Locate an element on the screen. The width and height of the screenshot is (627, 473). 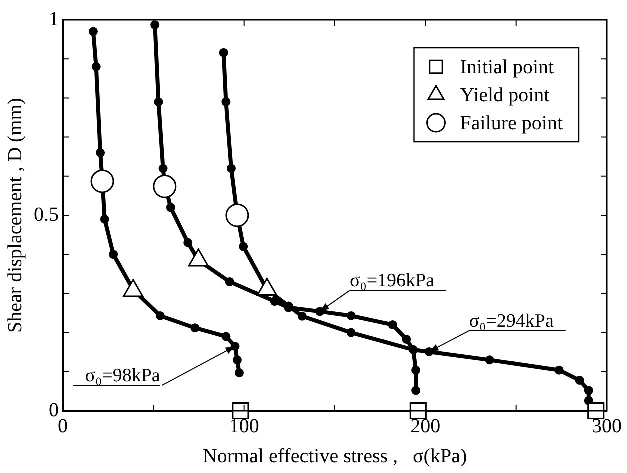
x-tick-label: 100 is located at coordinates (244, 426).